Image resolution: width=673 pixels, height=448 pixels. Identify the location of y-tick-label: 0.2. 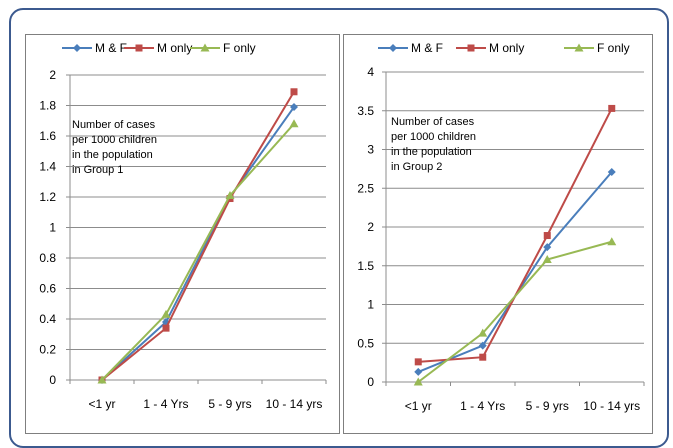
(47, 350).